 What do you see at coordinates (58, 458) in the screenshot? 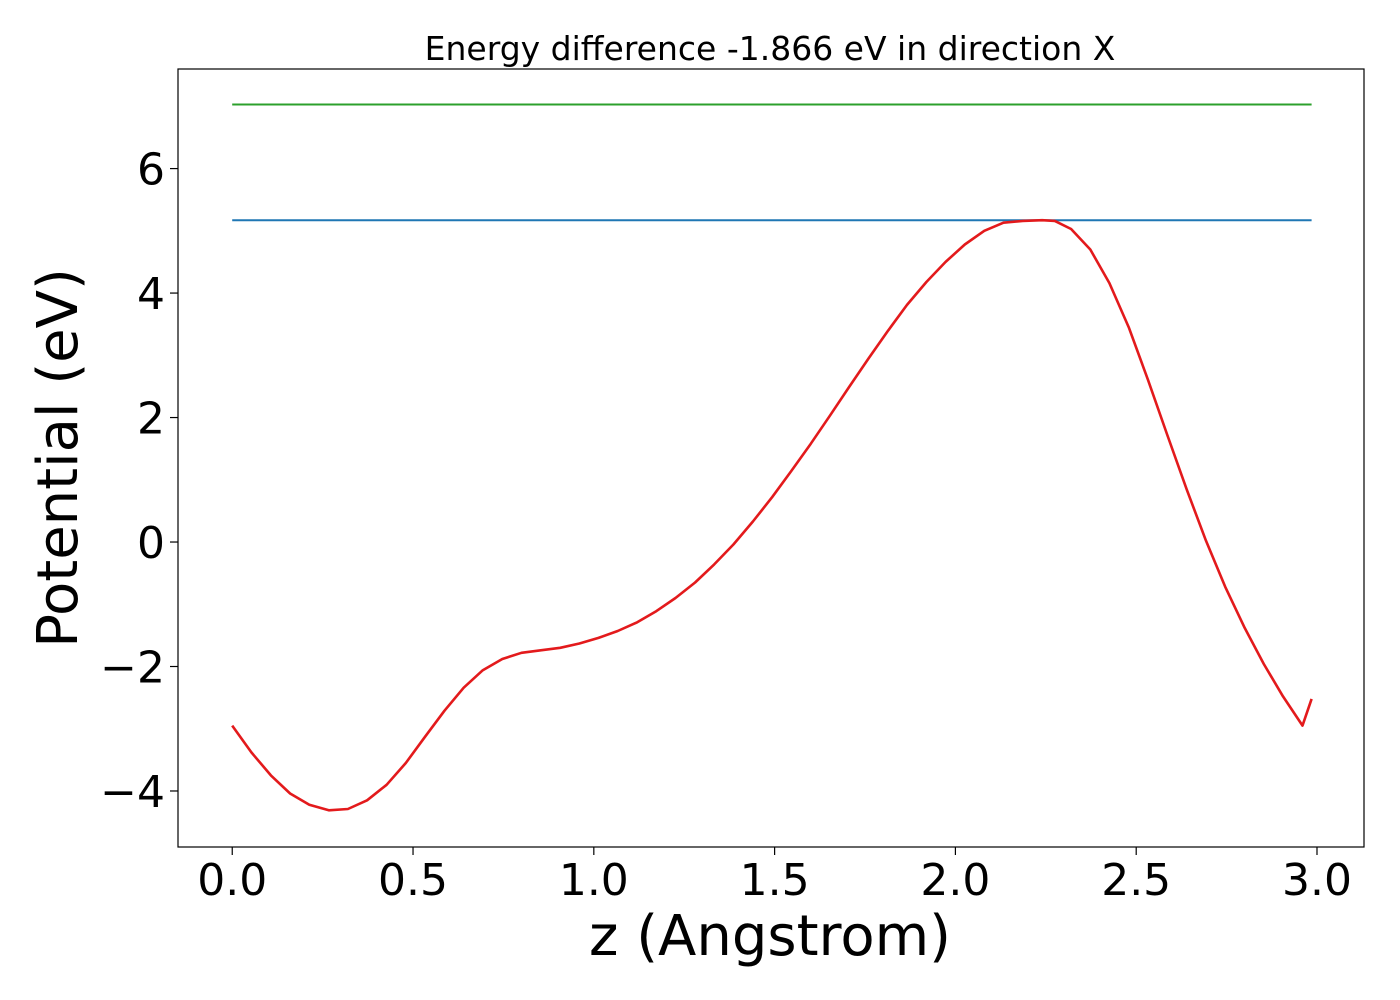
I see `y-axis-label: Potential (eV)` at bounding box center [58, 458].